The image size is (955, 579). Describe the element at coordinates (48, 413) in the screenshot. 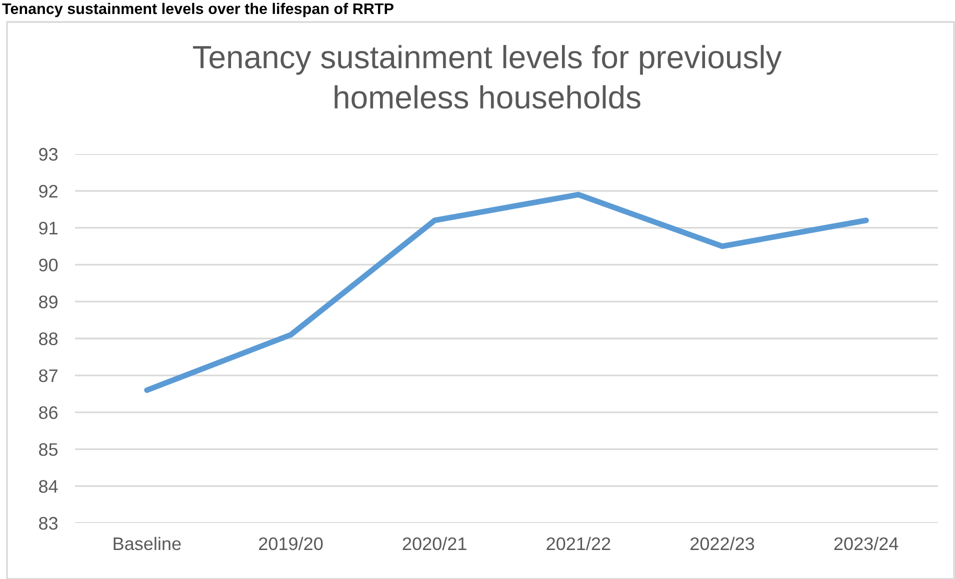

I see `y-tick-label: 86` at that location.